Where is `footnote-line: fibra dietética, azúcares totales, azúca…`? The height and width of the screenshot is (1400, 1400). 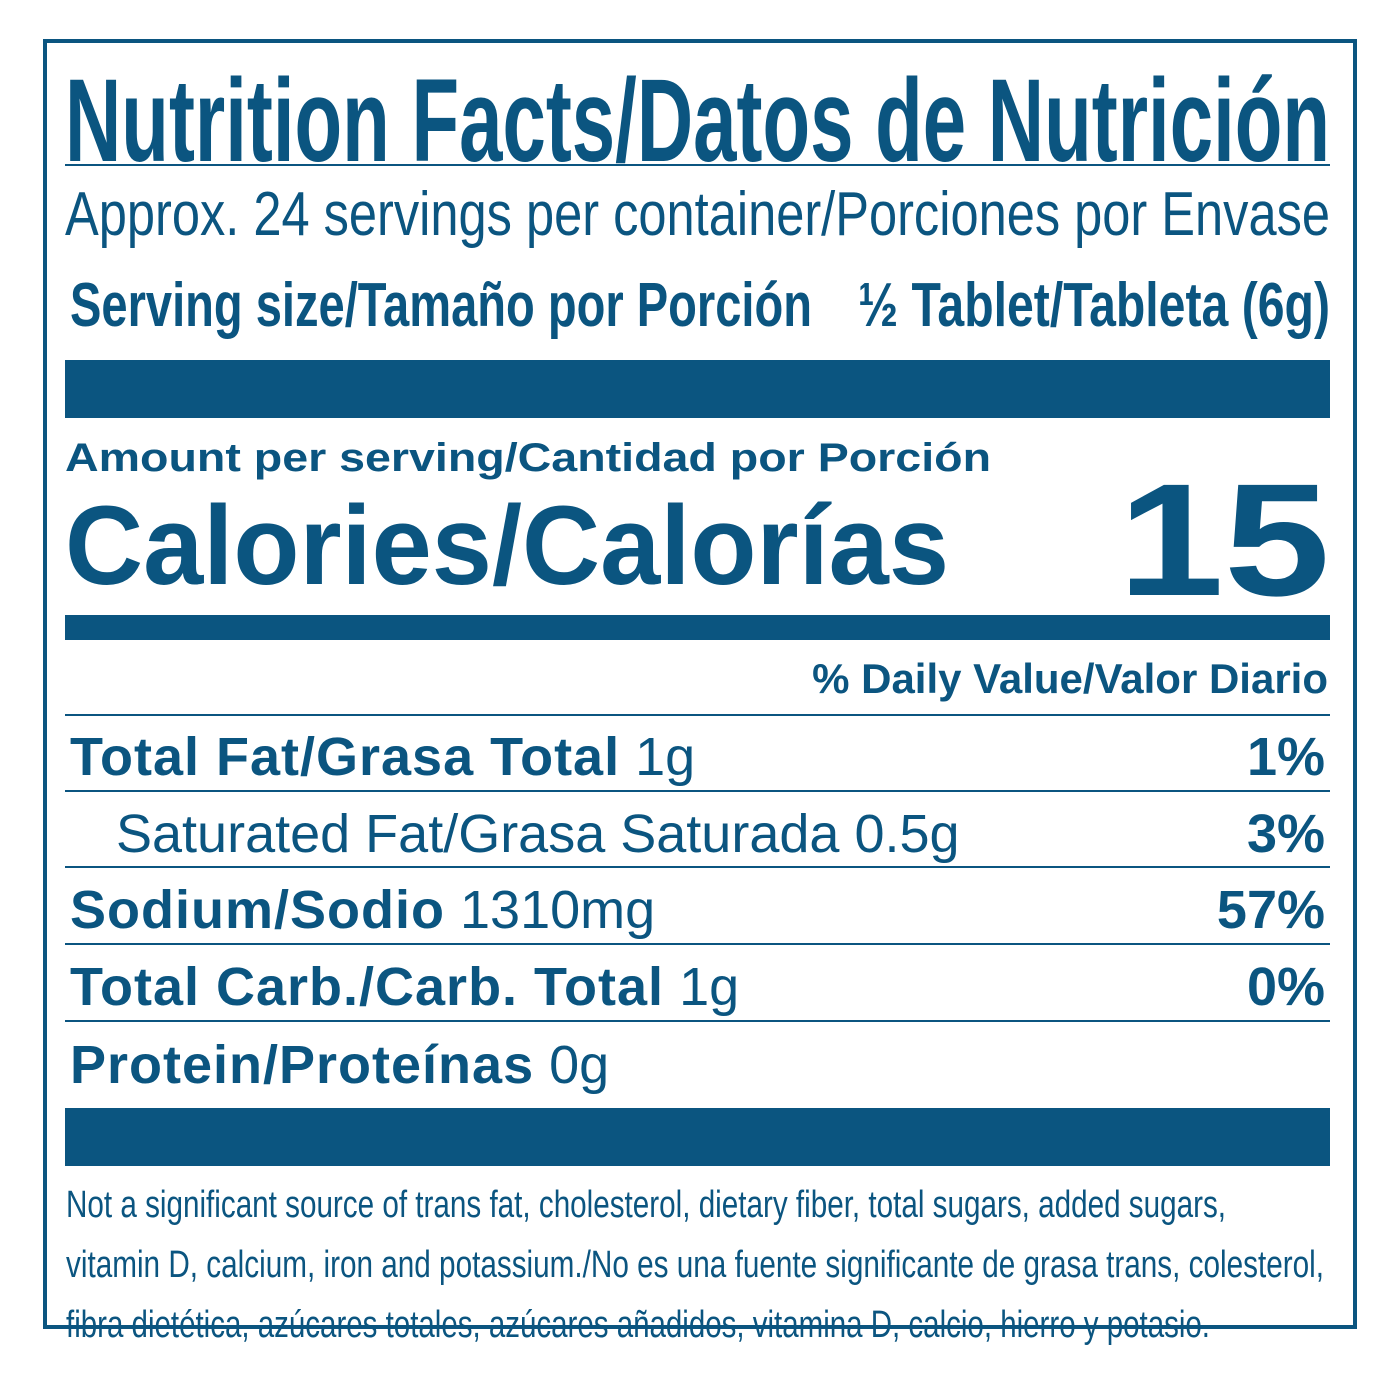
footnote-line: fibra dietética, azúcares totales, azúca… is located at coordinates (638, 1325).